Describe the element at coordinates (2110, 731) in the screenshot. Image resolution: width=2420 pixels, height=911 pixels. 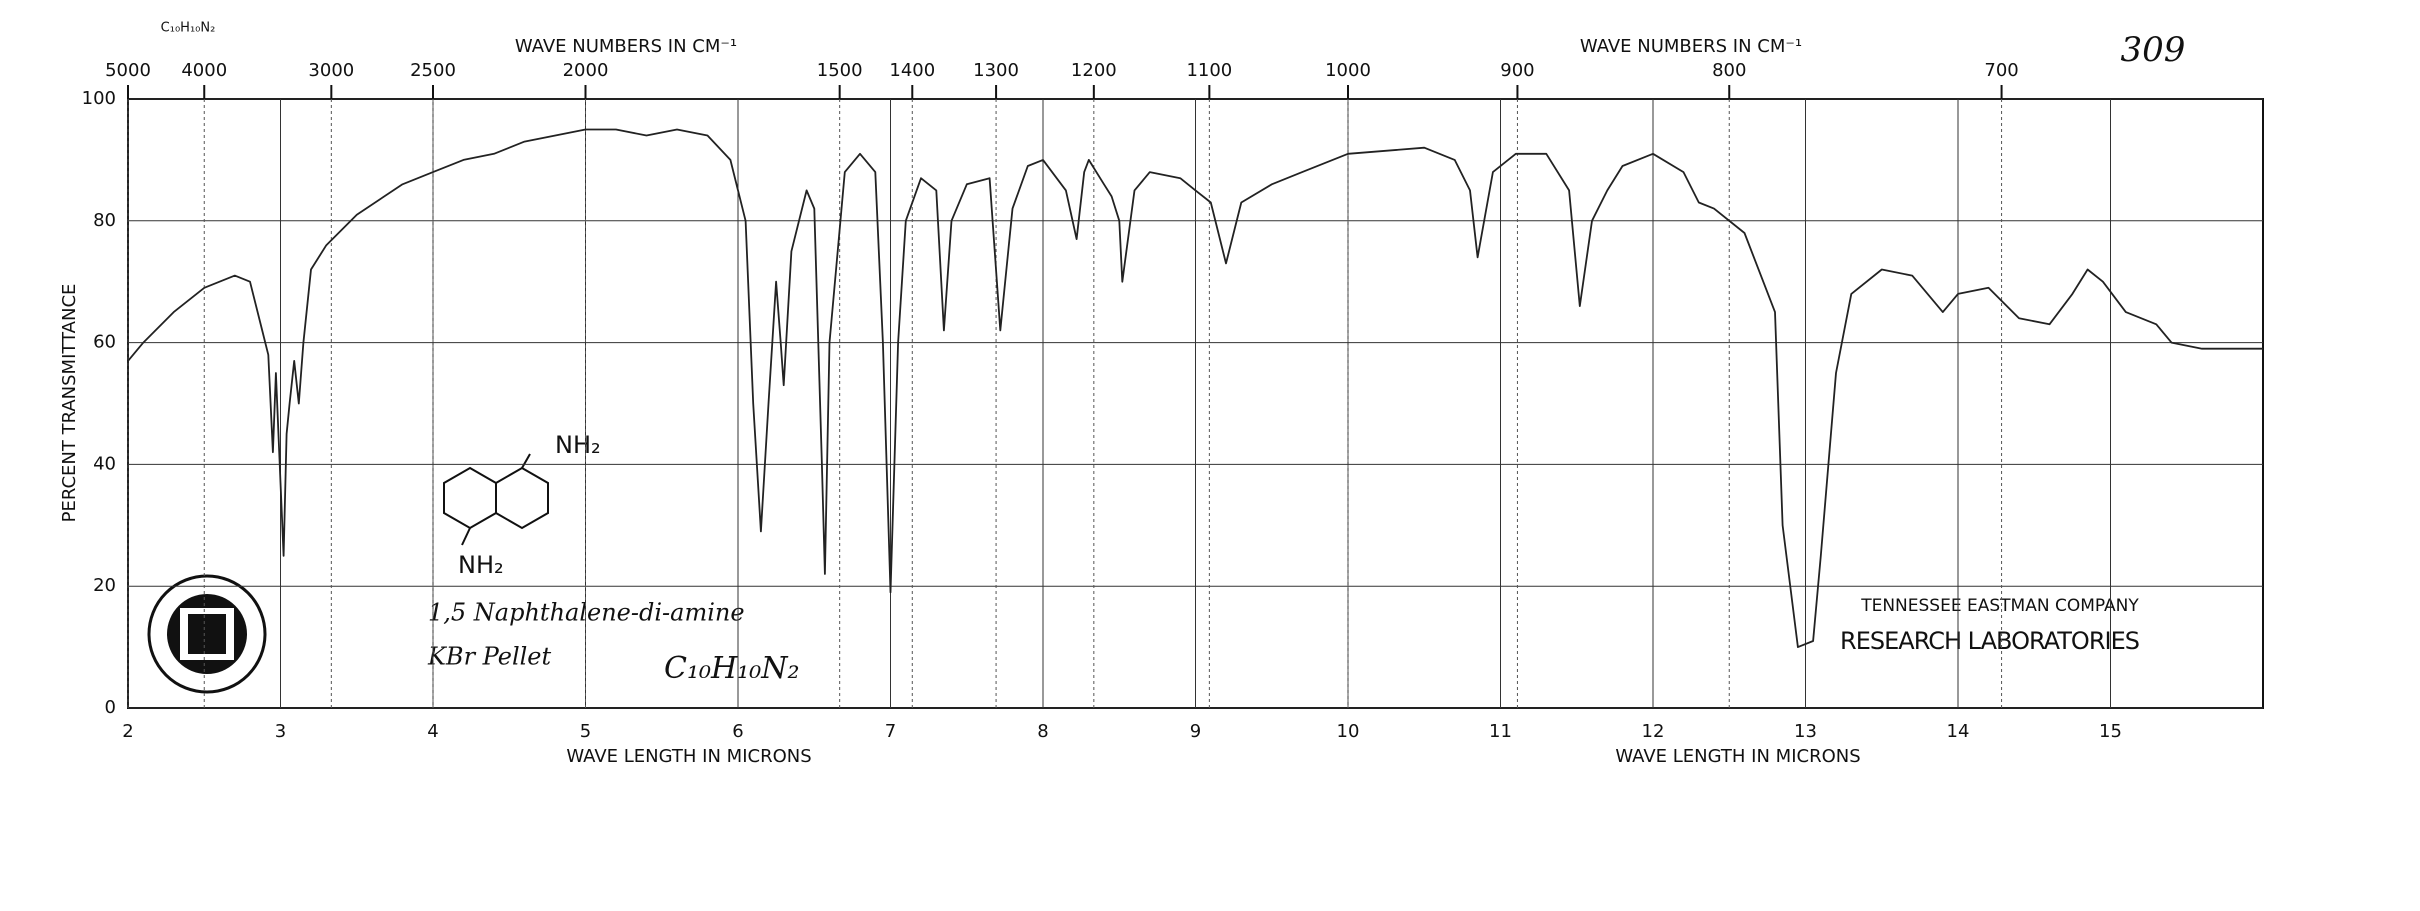
I see `x-tick-label: 15` at that location.